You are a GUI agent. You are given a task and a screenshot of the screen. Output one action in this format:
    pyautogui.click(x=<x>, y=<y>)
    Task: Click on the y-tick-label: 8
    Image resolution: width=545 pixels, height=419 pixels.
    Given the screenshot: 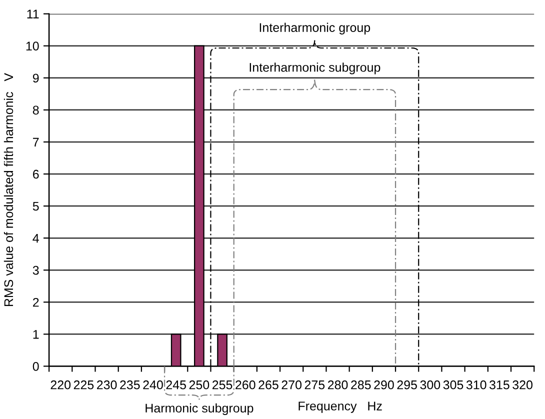 What is the action you would take?
    pyautogui.click(x=35, y=110)
    